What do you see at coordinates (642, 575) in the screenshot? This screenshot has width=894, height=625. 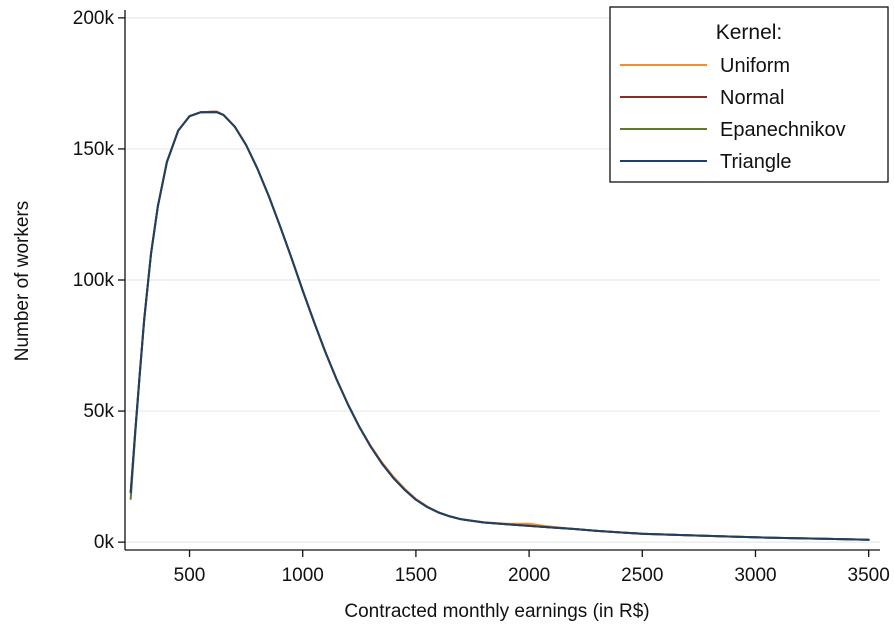 I see `x-tick-label: 2500` at bounding box center [642, 575].